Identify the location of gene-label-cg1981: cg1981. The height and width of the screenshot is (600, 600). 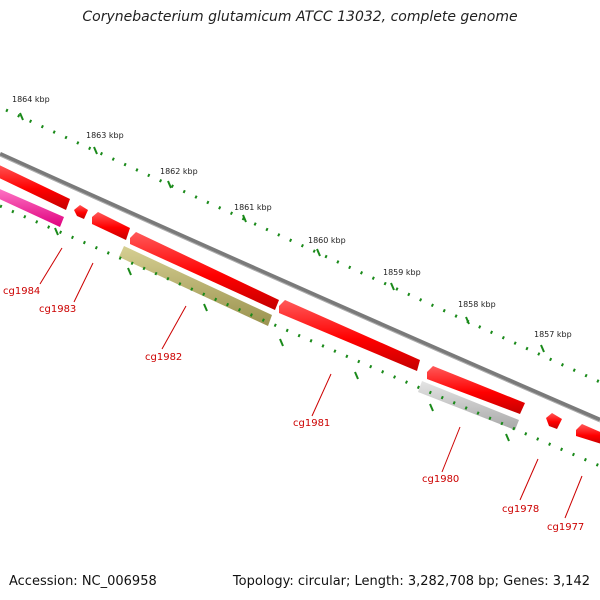
(311, 423).